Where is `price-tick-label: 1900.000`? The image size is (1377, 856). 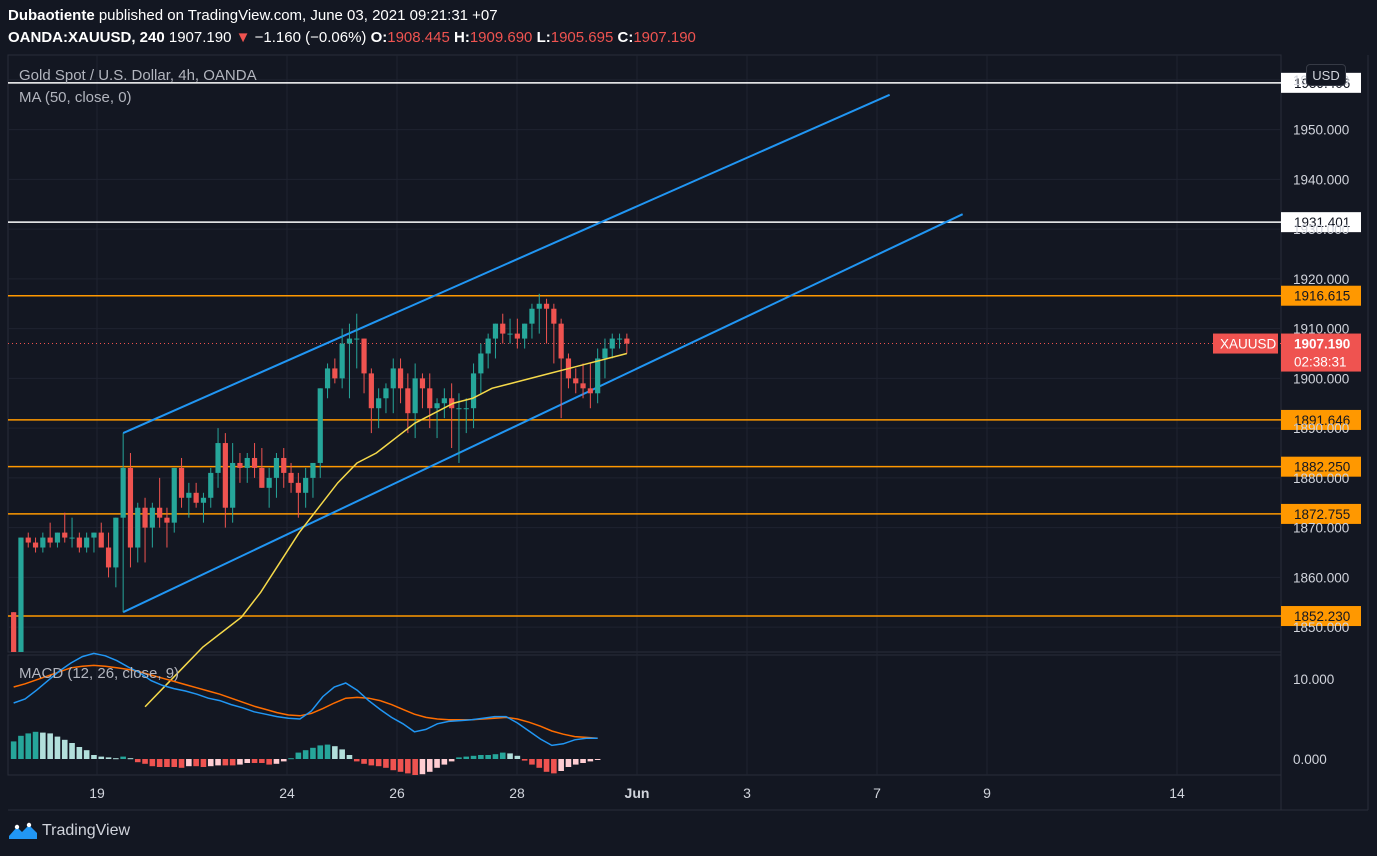 price-tick-label: 1900.000 is located at coordinates (1321, 378).